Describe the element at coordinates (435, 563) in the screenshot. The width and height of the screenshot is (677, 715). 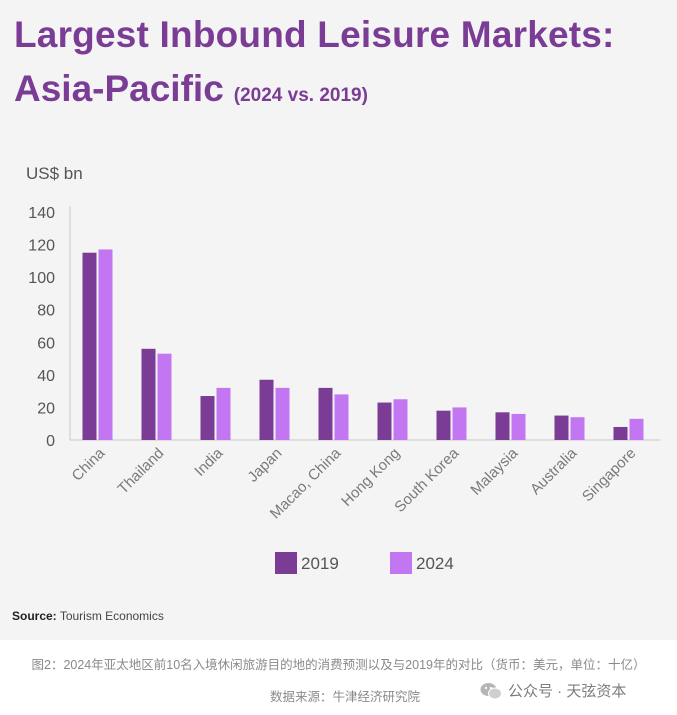
I see `legend-label: 2024` at that location.